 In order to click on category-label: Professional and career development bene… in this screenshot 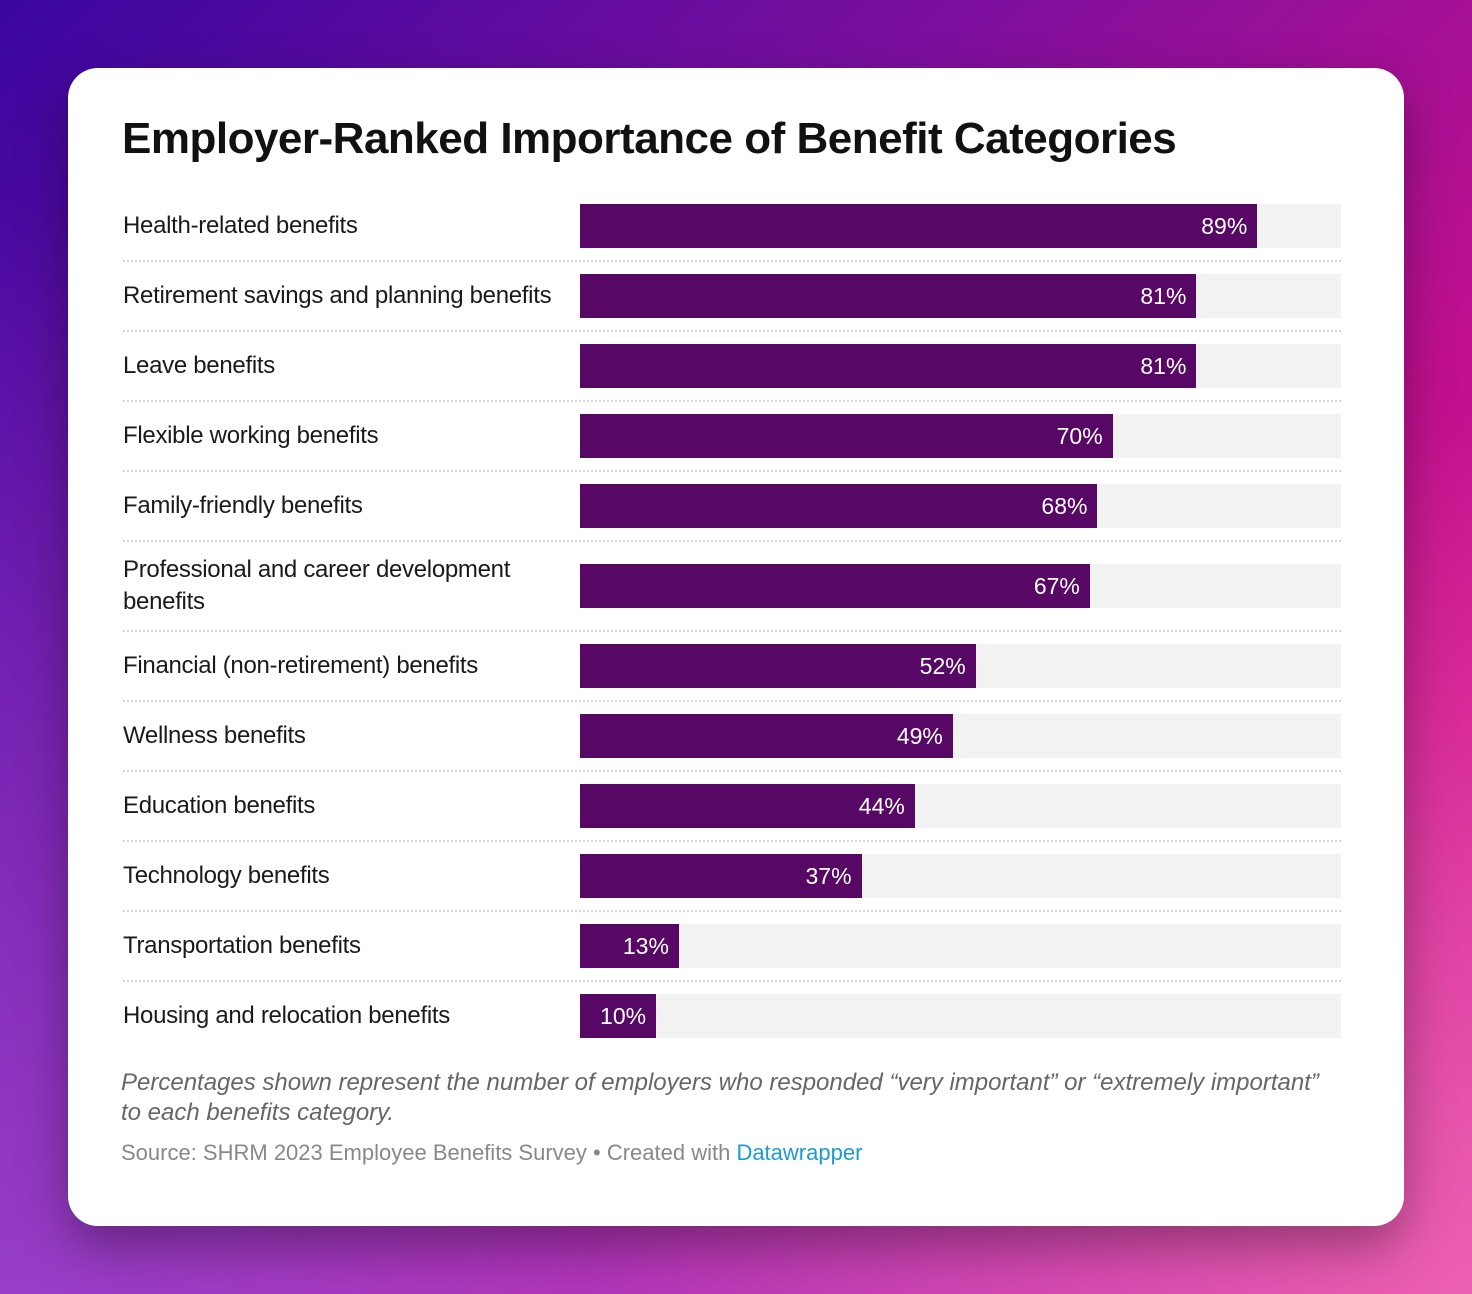, I will do `click(317, 585)`.